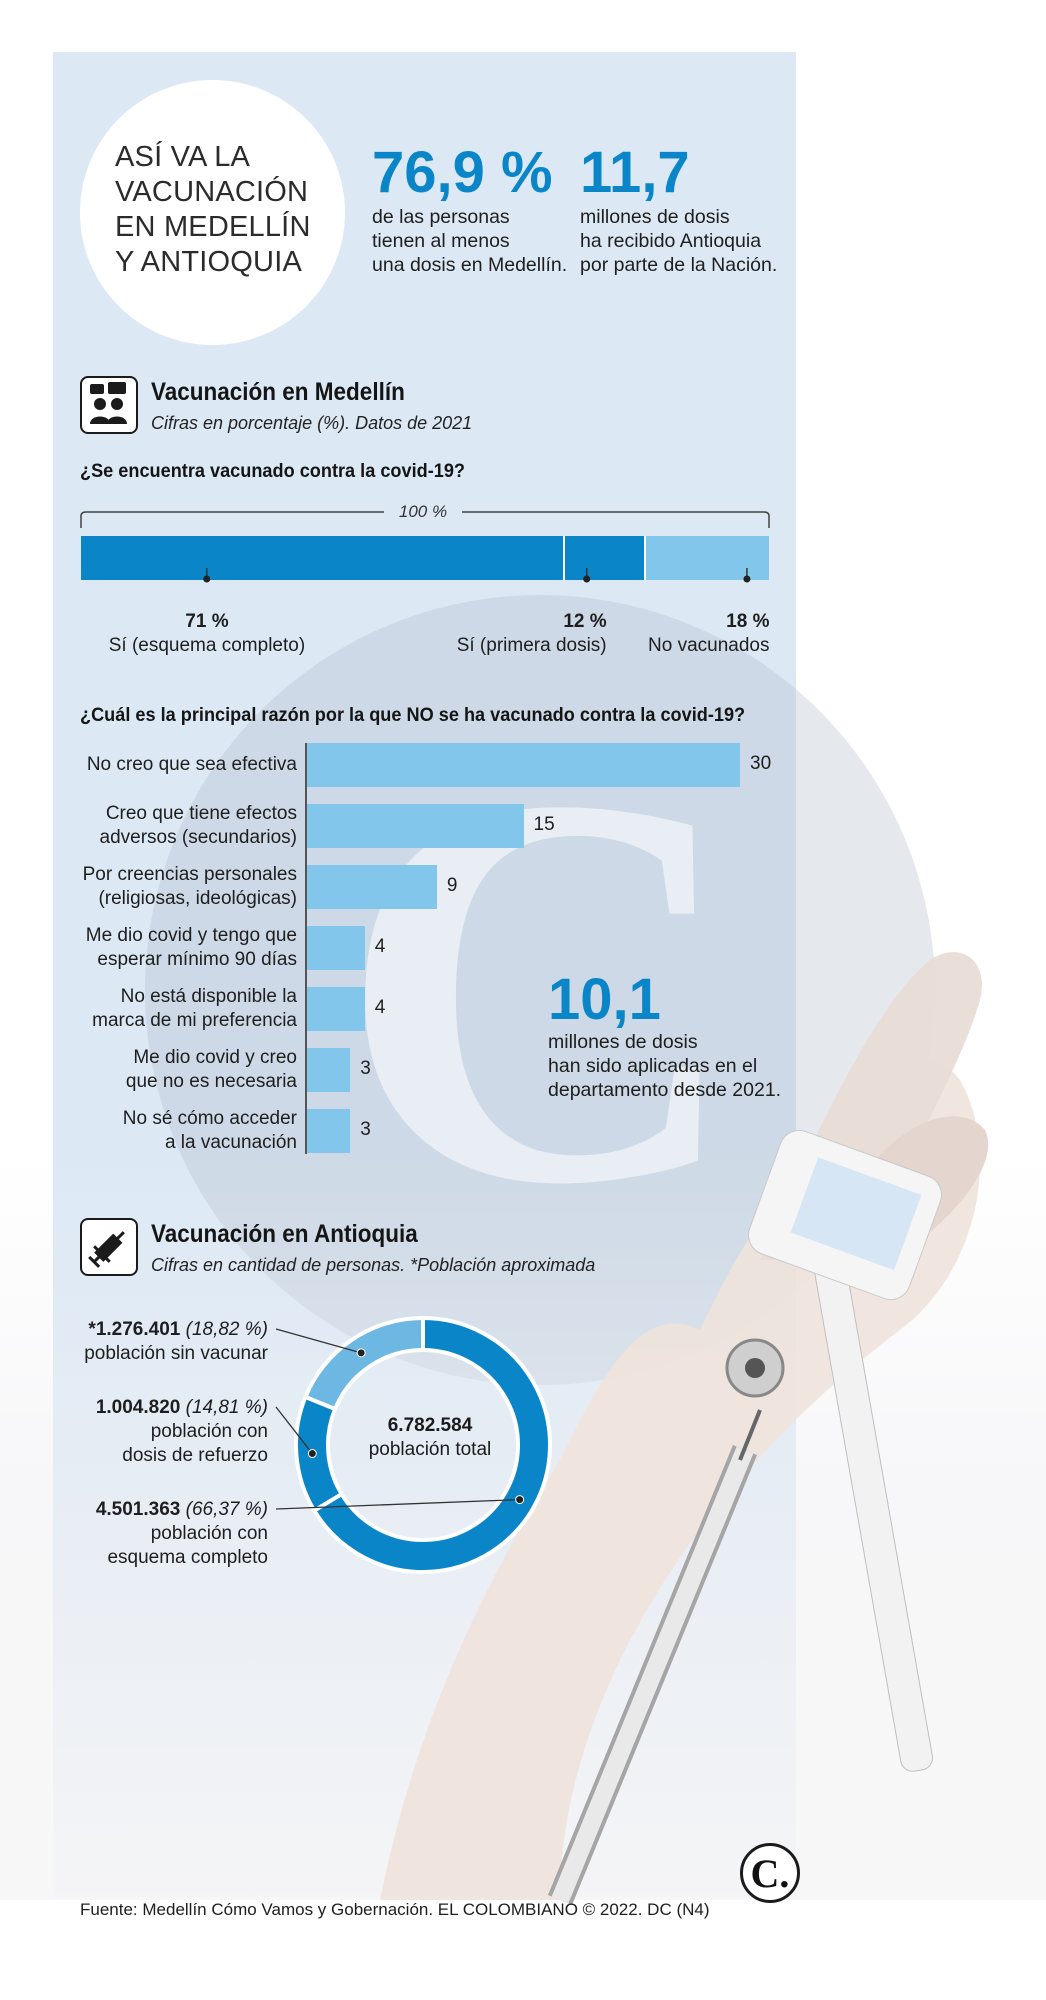 The width and height of the screenshot is (1046, 2000). What do you see at coordinates (671, 241) in the screenshot?
I see `stat-desc-line: ha recibido Antioquia` at bounding box center [671, 241].